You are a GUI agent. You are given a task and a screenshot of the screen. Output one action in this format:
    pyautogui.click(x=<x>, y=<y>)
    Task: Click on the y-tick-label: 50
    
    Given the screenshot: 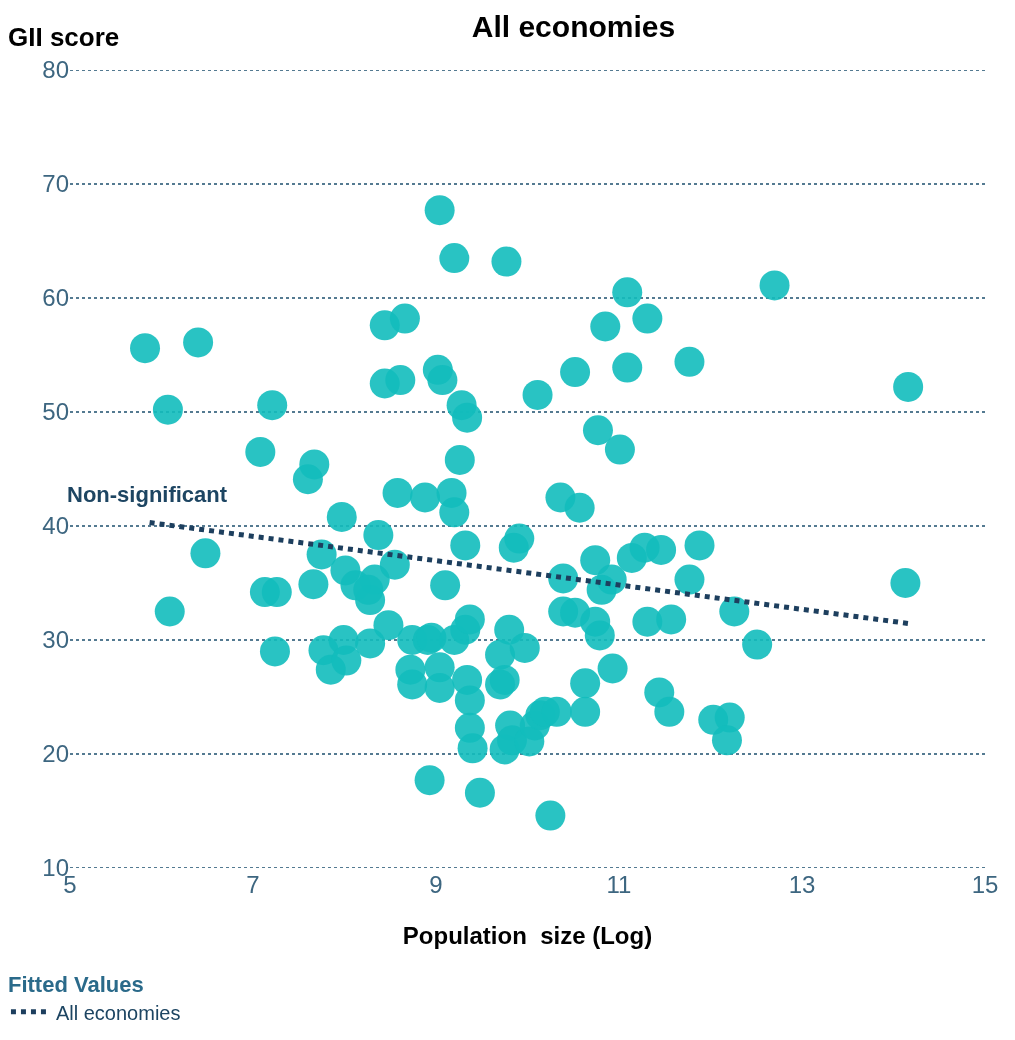 What is the action you would take?
    pyautogui.click(x=55, y=412)
    